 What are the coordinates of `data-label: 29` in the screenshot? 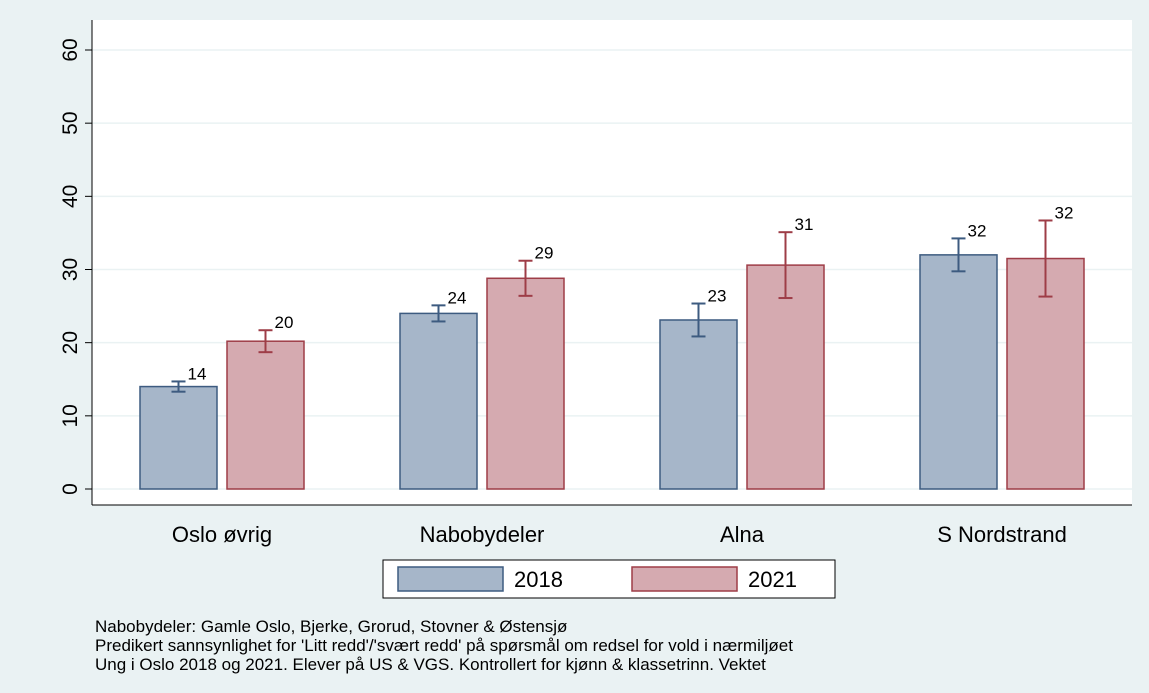 It's located at (544, 253).